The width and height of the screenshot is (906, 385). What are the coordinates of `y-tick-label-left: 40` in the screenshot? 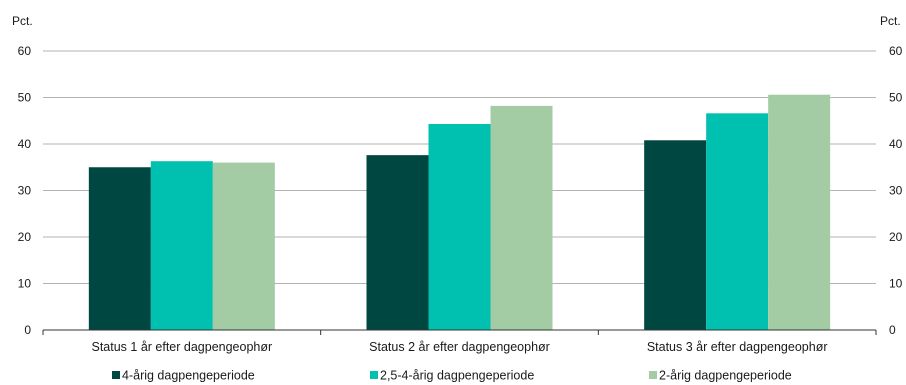 It's located at (25, 144).